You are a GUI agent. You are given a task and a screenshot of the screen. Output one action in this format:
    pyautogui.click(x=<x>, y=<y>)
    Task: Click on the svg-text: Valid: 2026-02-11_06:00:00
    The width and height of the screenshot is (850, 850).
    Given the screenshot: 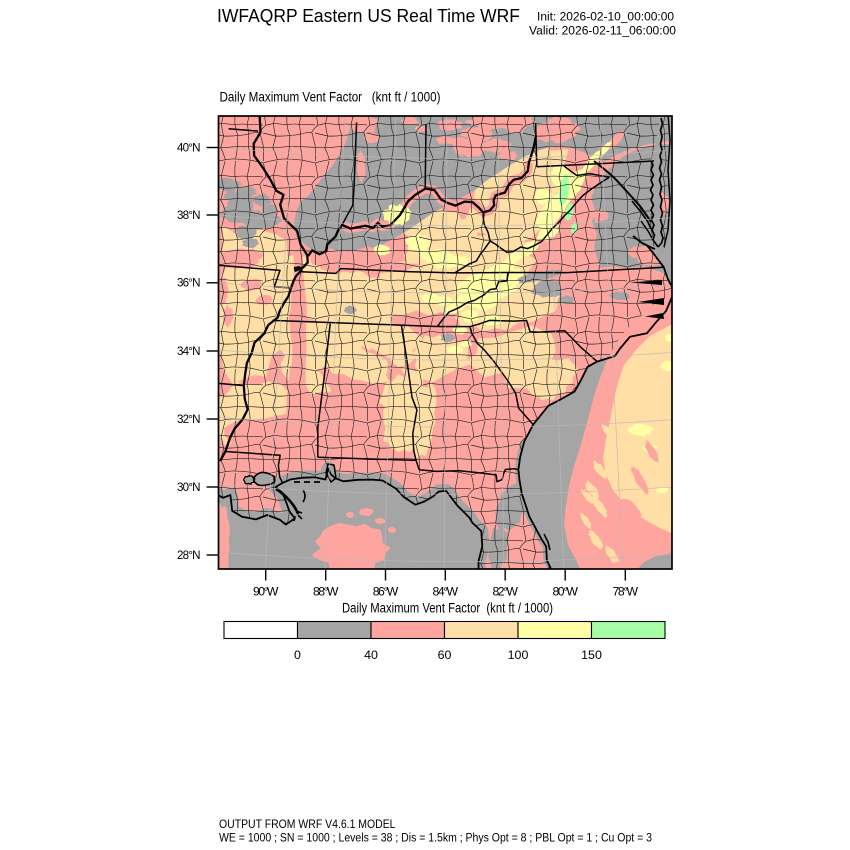 What is the action you would take?
    pyautogui.click(x=602, y=31)
    